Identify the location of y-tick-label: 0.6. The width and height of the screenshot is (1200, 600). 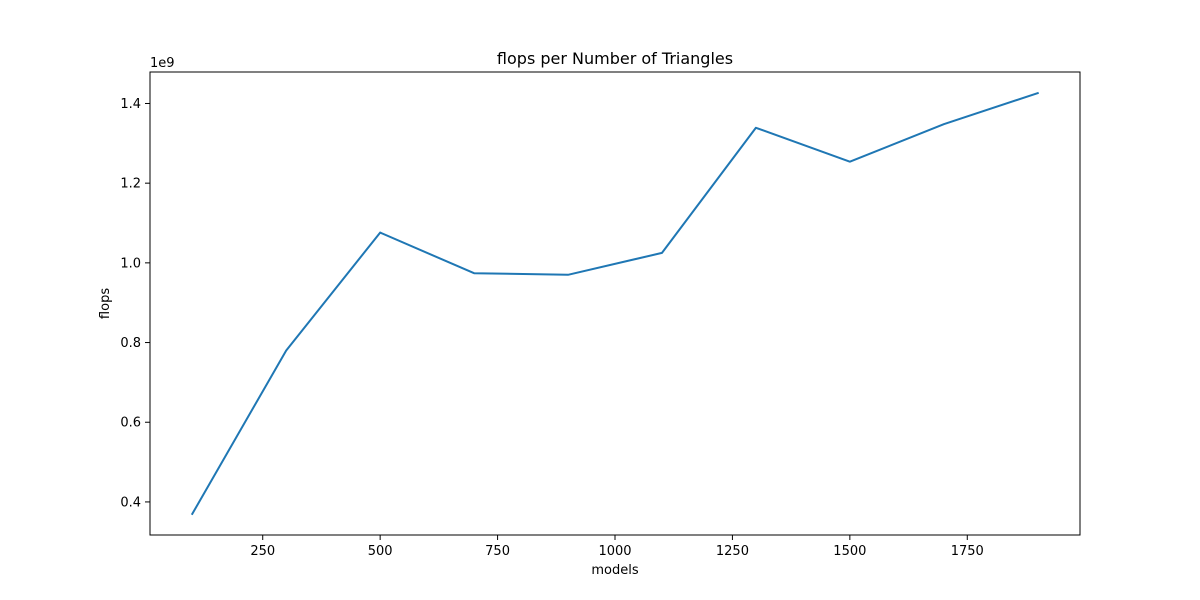
(130, 423).